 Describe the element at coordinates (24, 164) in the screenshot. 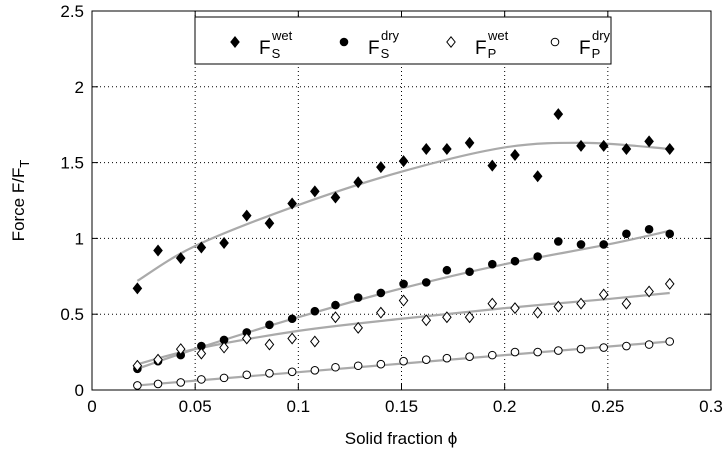

I see `y-axis-label-subscript: T` at that location.